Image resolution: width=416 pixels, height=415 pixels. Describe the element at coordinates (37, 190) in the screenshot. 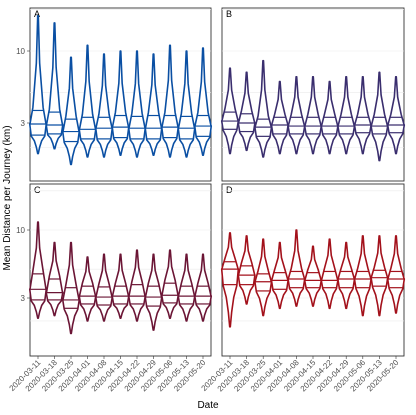

I see `panel-c-tag: C` at that location.